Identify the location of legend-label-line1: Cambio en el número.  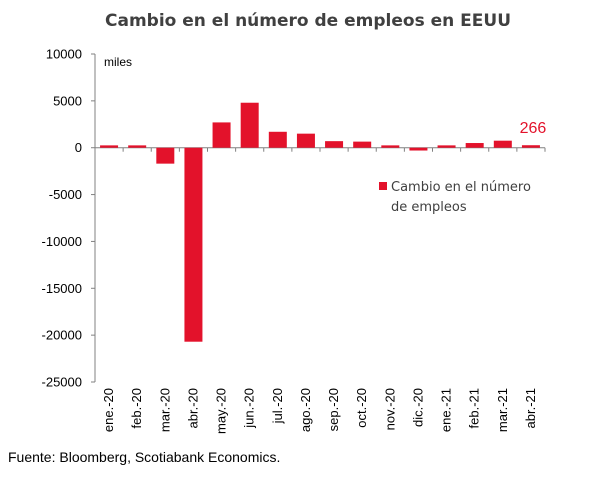
(461, 187).